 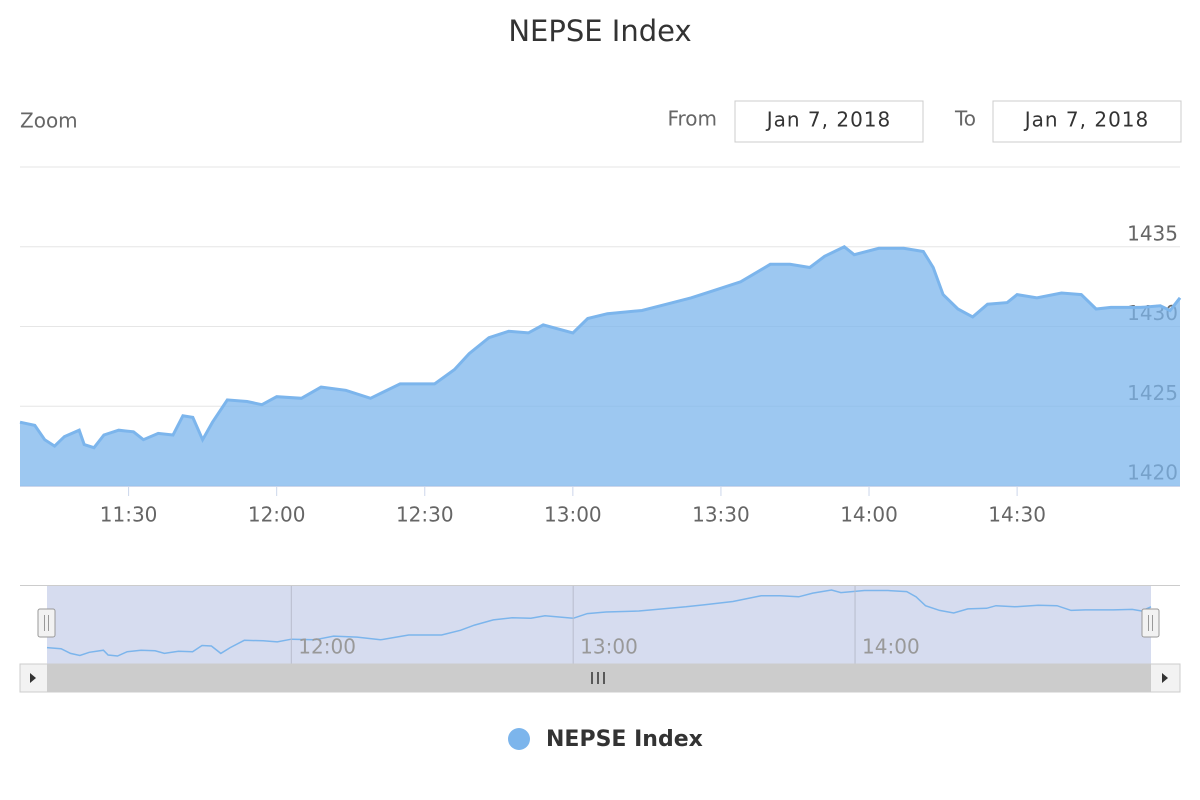 I want to click on x-tick-label: 12:00, so click(x=277, y=515).